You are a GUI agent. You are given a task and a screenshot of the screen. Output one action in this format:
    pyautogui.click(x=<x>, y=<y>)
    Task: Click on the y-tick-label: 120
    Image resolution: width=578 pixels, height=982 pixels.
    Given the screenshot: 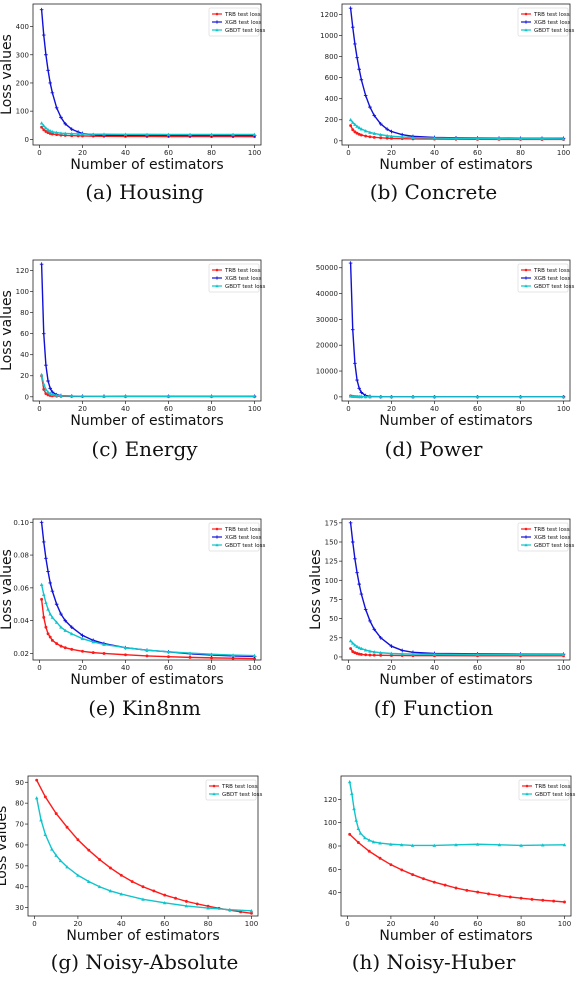 What is the action you would take?
    pyautogui.click(x=330, y=800)
    